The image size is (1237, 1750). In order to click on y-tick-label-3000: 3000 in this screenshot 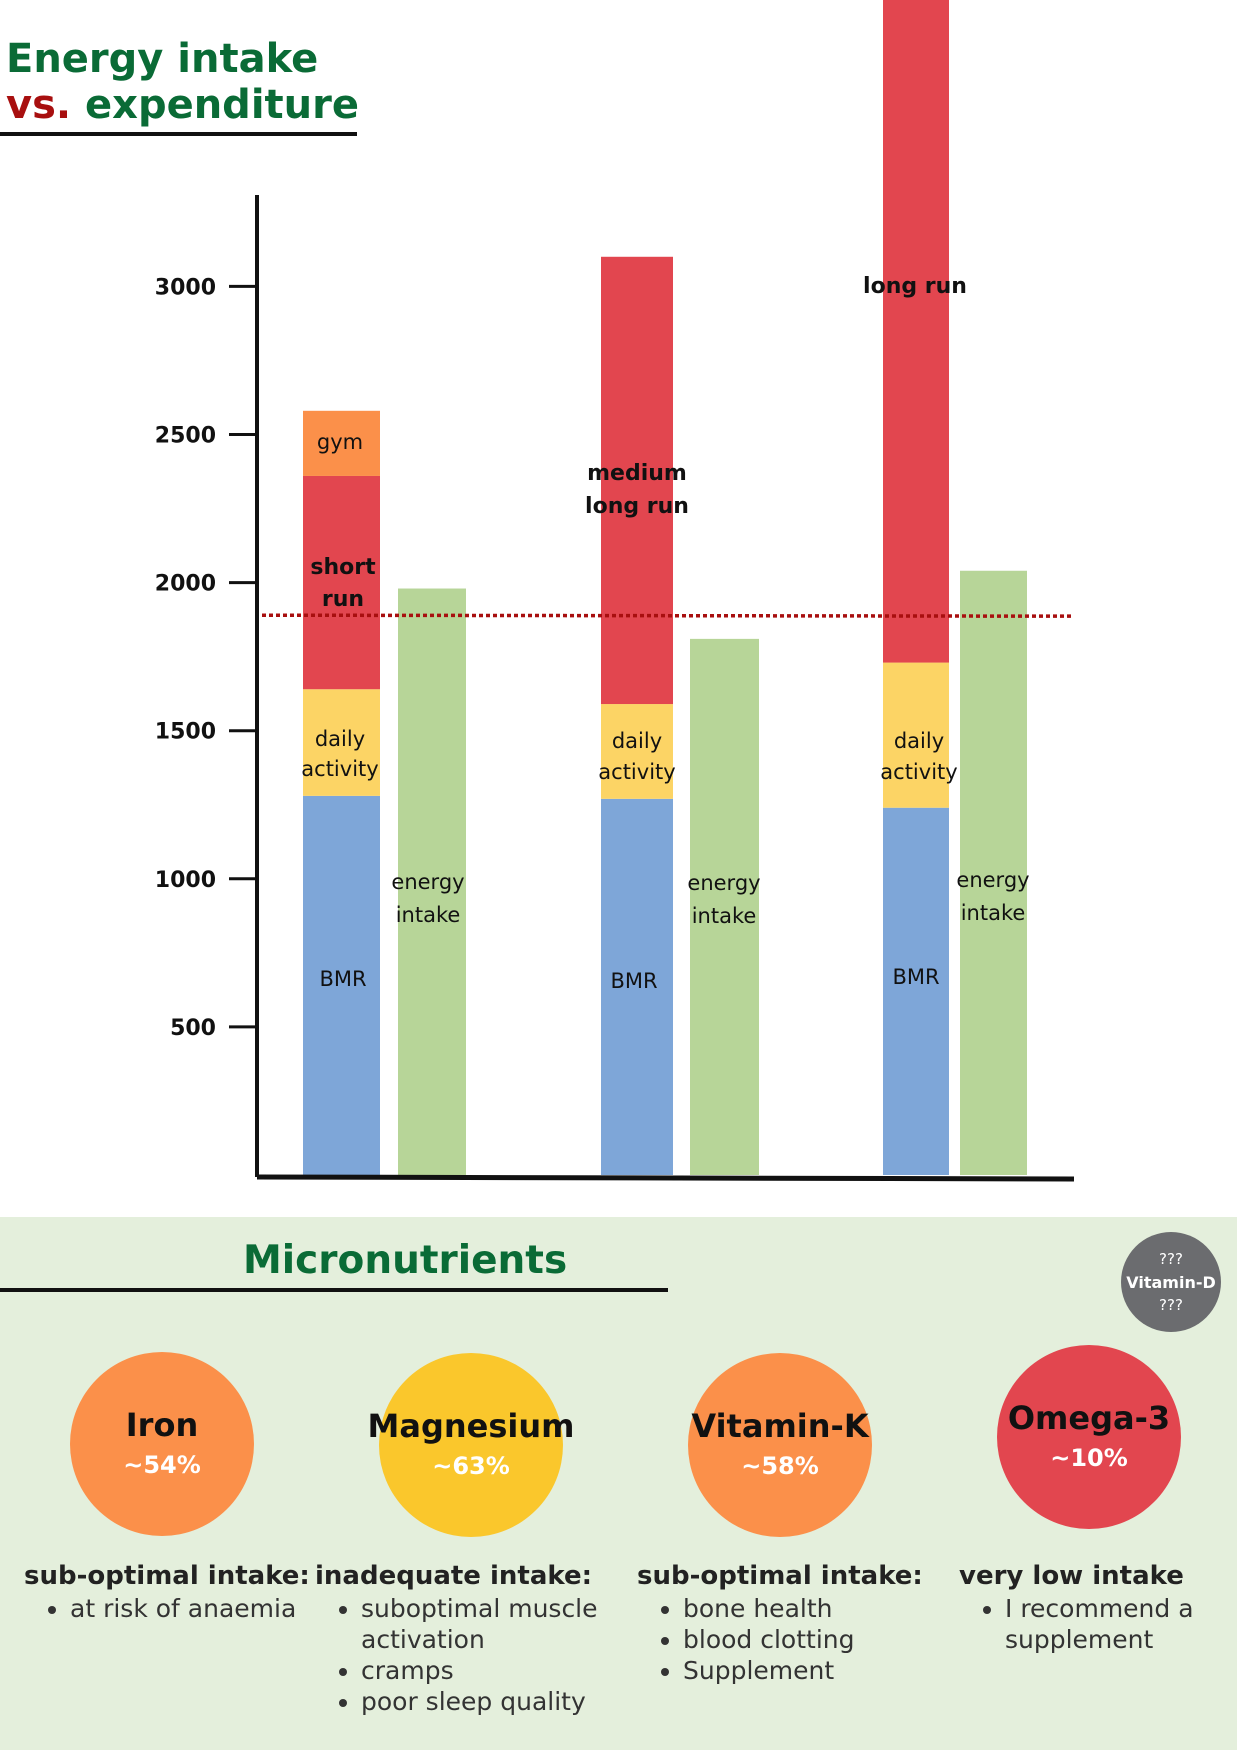, I will do `click(185, 287)`.